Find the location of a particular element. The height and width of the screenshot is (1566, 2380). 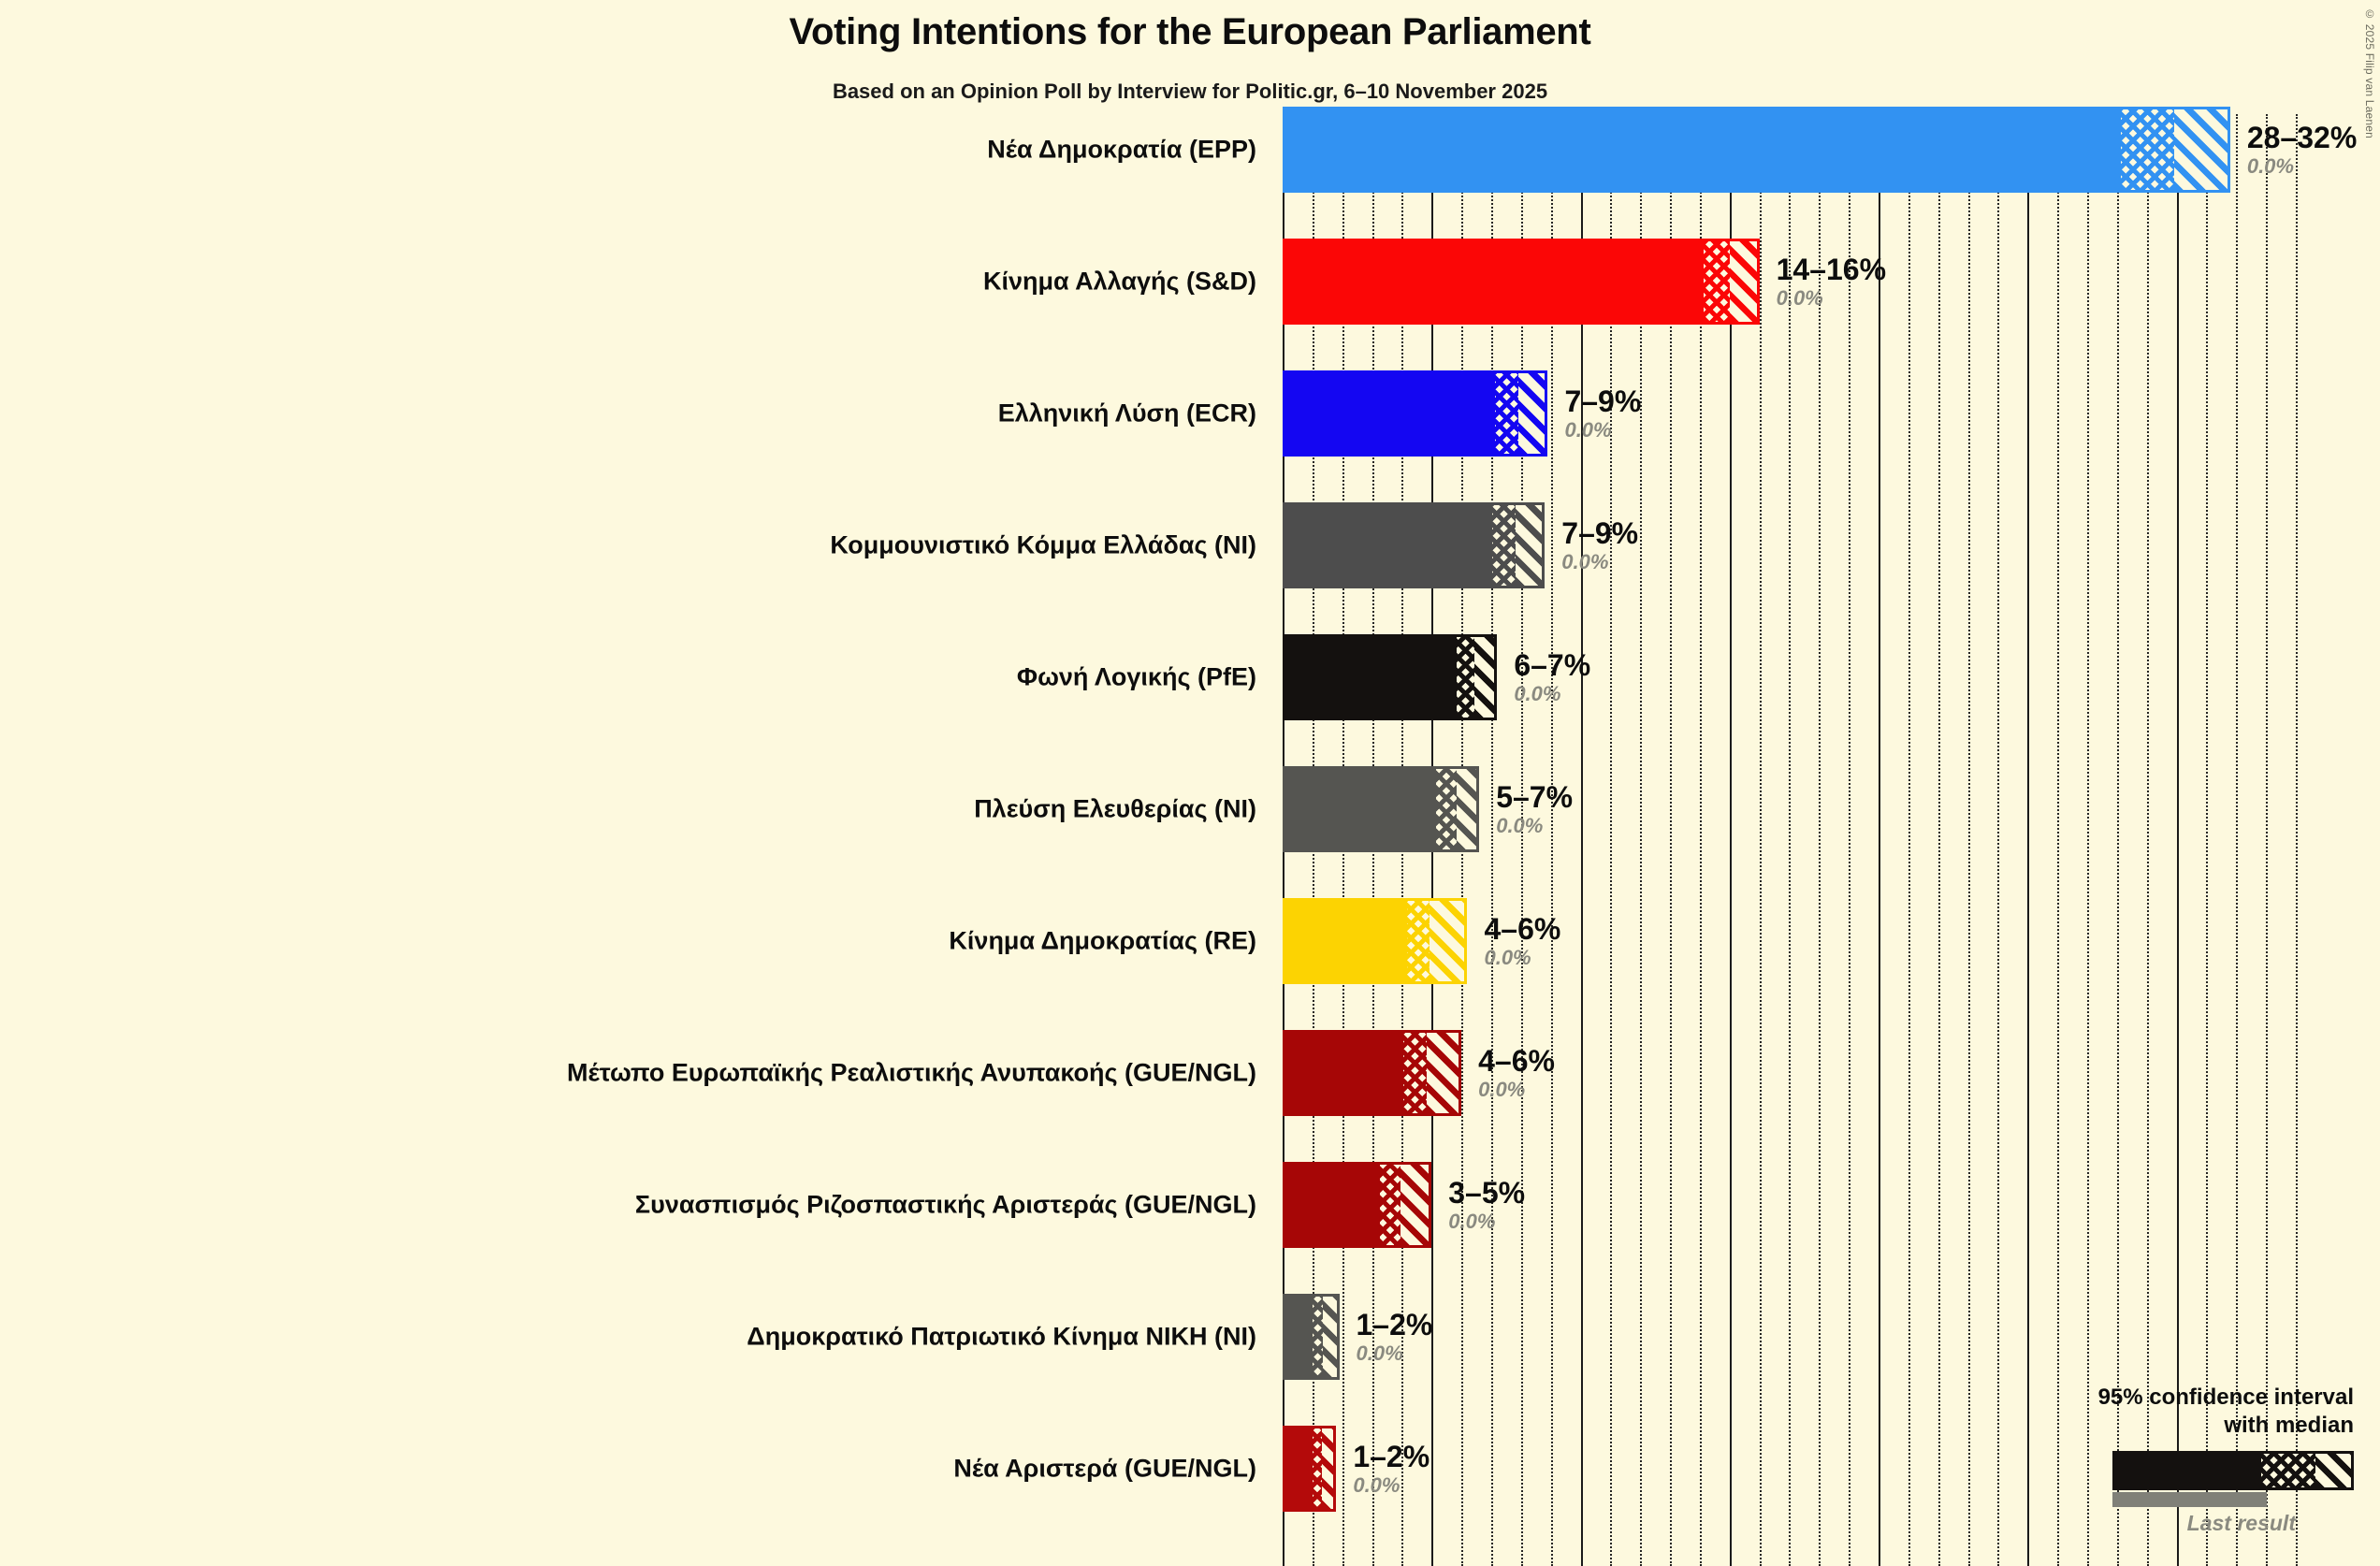

legend-last-result-label: Last result is located at coordinates (2241, 1523).